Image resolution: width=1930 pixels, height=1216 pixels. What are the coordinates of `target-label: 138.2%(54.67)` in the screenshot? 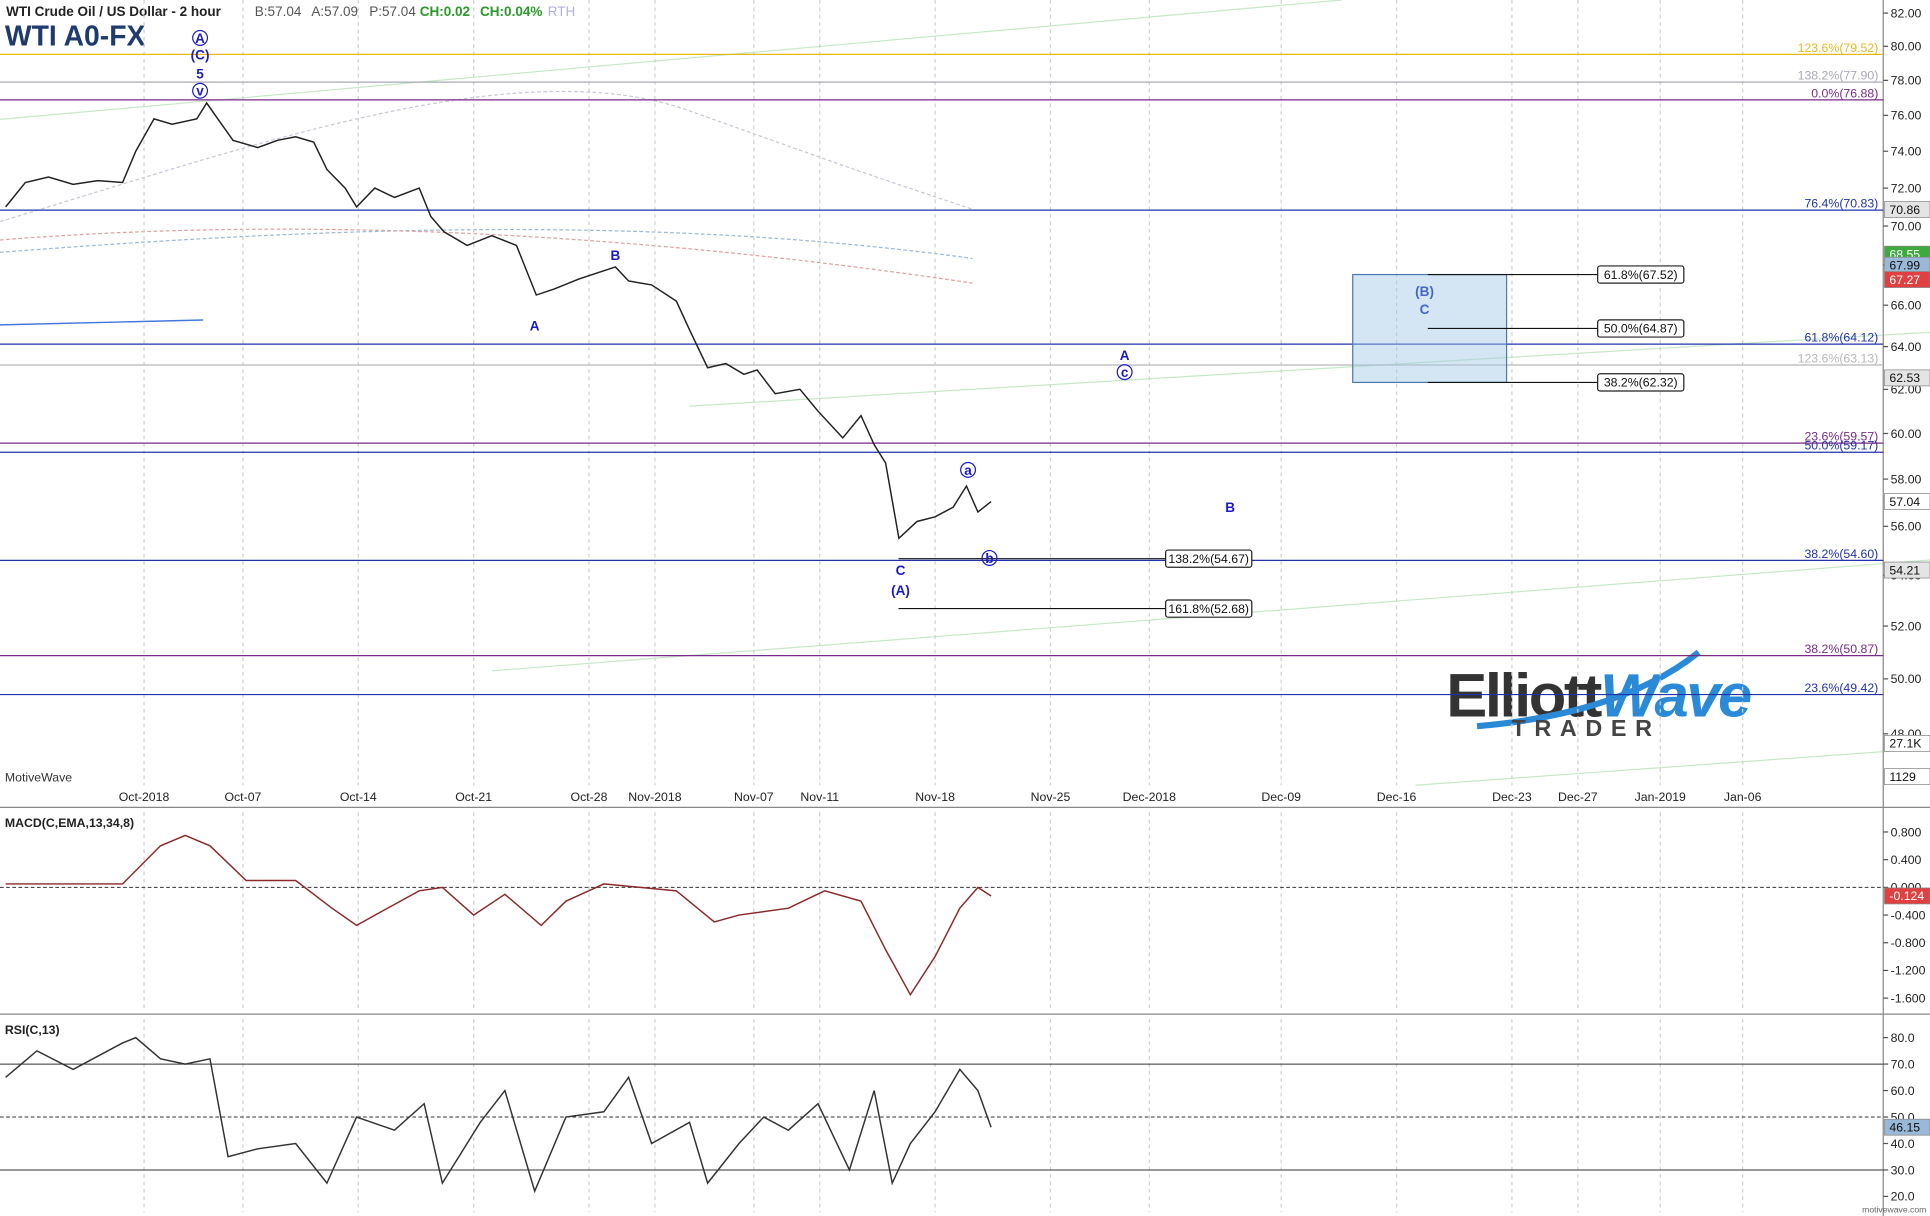 It's located at (1208, 559).